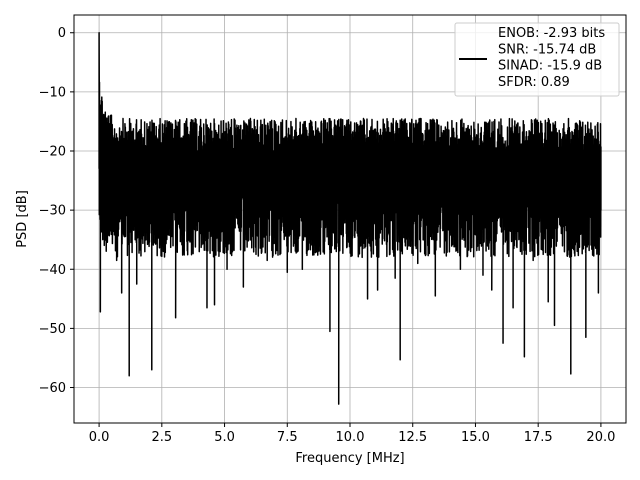 The height and width of the screenshot is (480, 640). I want to click on x-axis-title: Frequency [MHz], so click(349, 458).